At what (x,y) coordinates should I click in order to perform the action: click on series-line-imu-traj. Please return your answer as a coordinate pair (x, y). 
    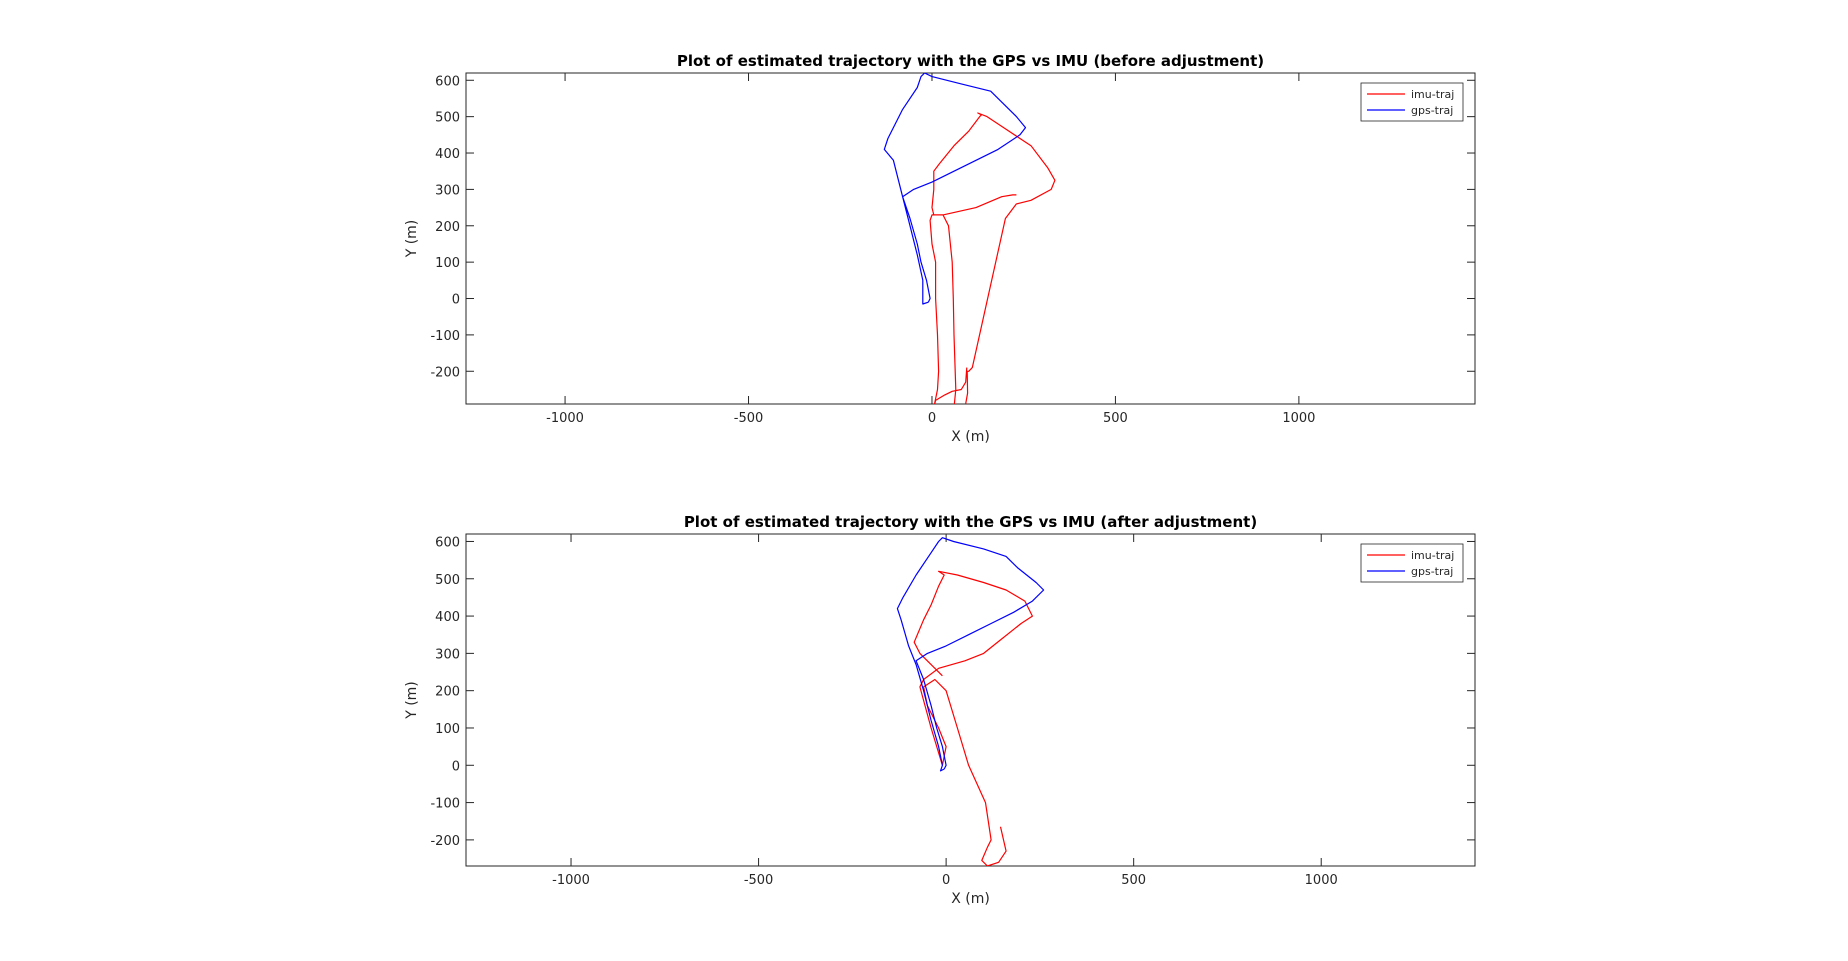
    Looking at the image, I should click on (992, 258).